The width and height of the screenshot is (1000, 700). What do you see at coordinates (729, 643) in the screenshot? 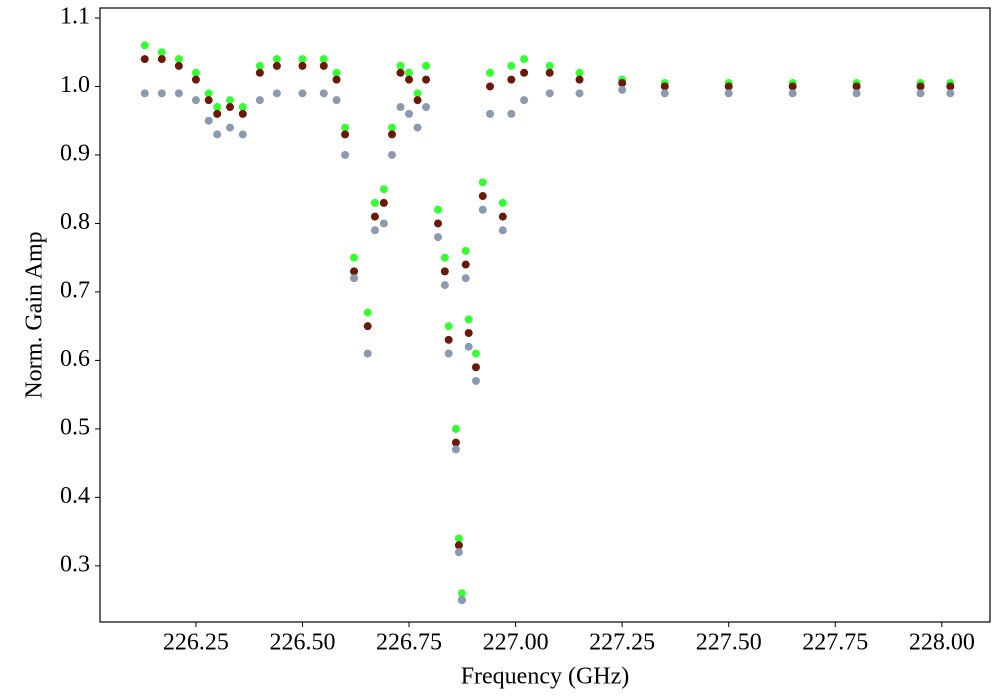
I see `x-tick-label: 227.50` at bounding box center [729, 643].